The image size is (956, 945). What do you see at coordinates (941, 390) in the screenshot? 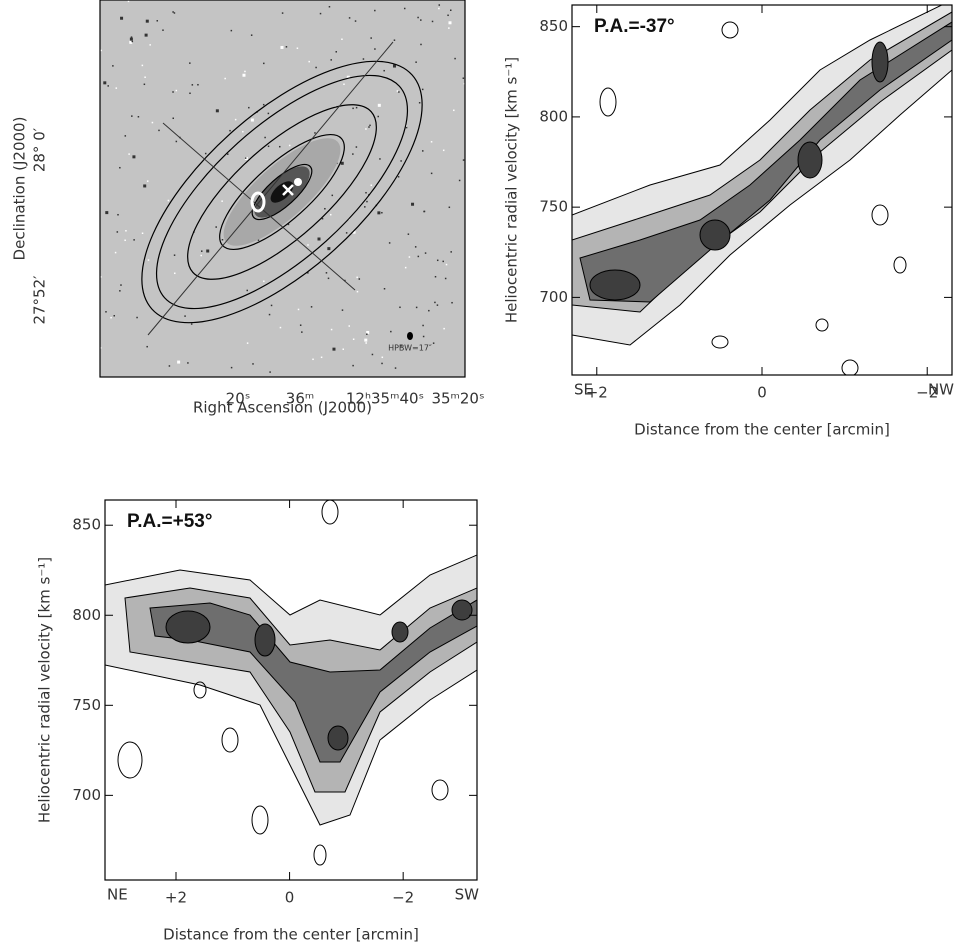
I see `x-end-label: NW` at bounding box center [941, 390].